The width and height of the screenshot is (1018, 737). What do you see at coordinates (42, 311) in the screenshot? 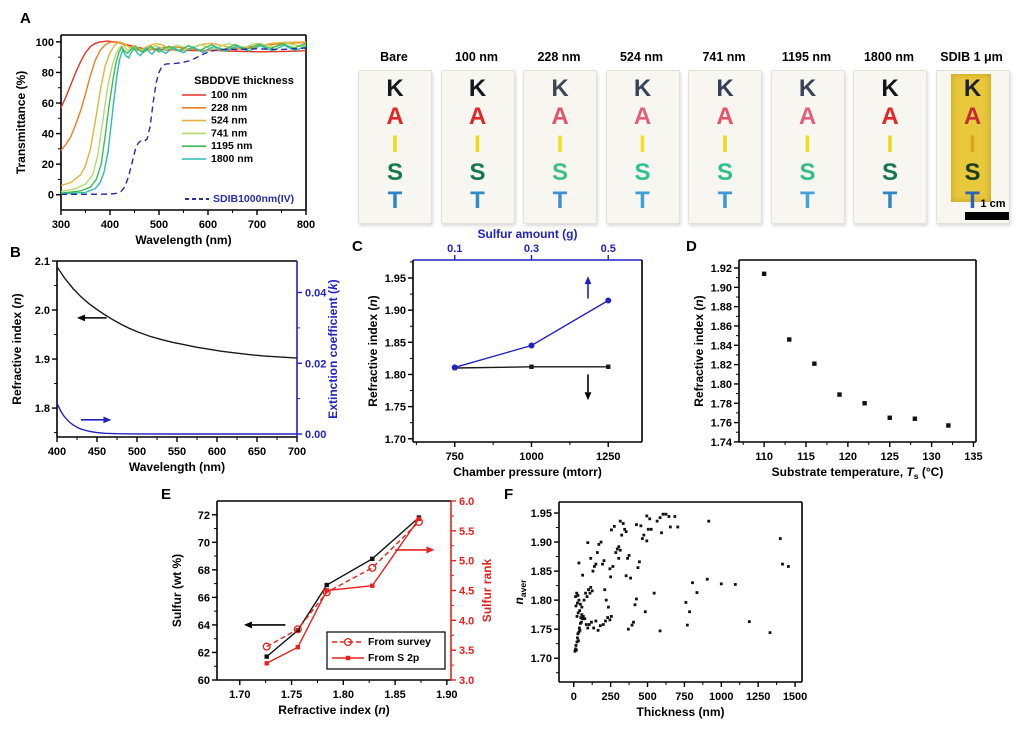
I see `y-tick-label: 2.0` at bounding box center [42, 311].